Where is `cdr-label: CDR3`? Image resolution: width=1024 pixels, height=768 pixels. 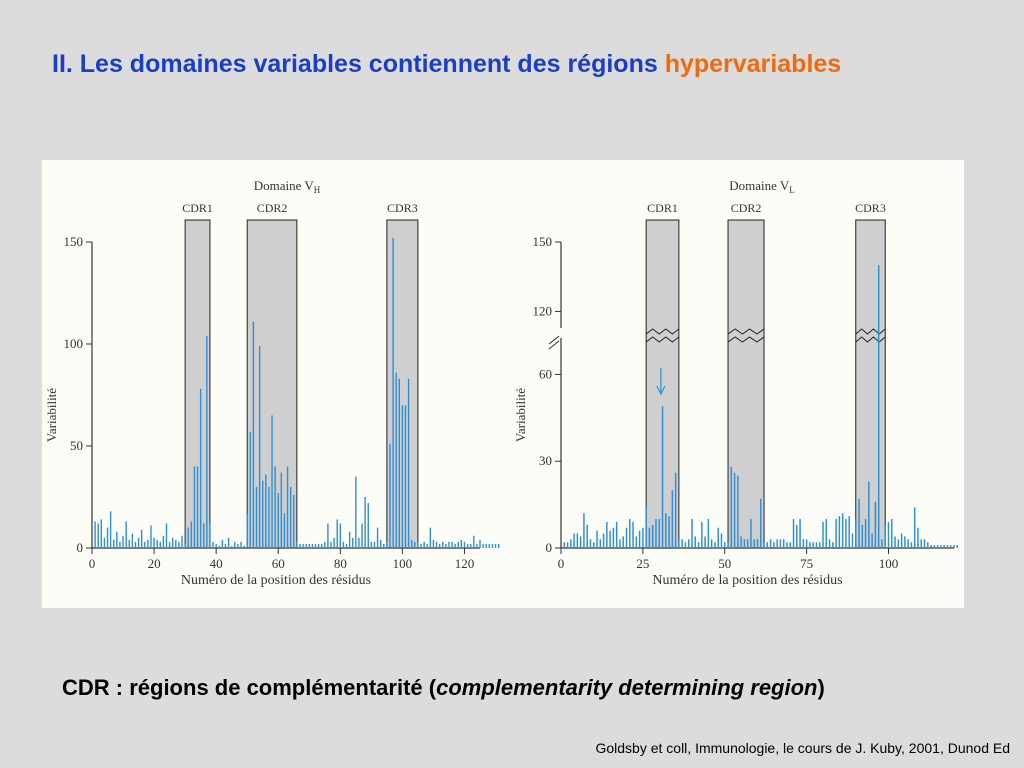
cdr-label: CDR3 is located at coordinates (402, 208).